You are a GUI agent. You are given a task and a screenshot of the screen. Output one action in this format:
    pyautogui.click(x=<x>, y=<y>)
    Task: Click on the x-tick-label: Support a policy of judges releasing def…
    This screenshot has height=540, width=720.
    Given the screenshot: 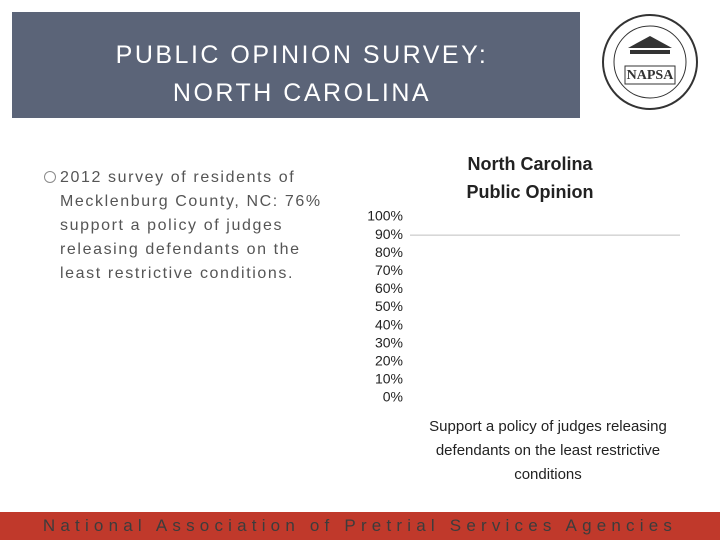 What is the action you would take?
    pyautogui.click(x=548, y=450)
    